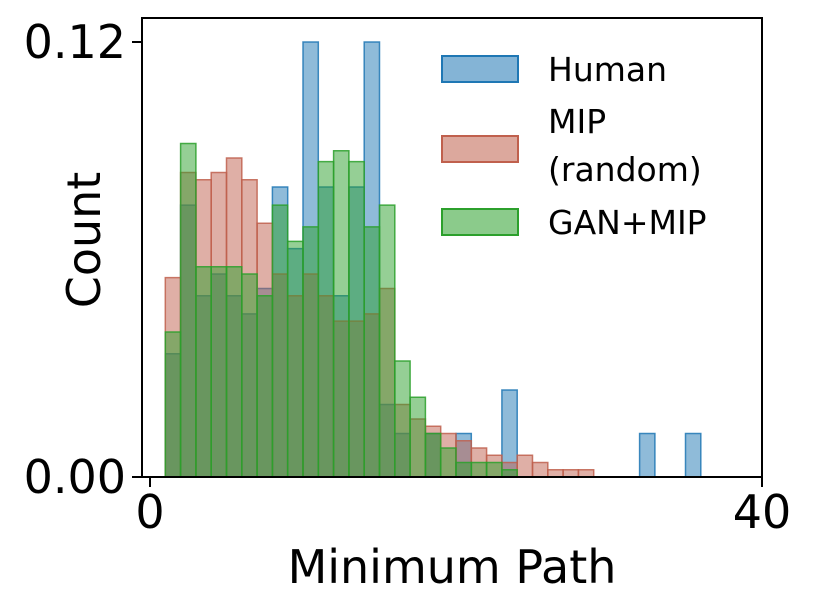 This screenshot has width=814, height=610. I want to click on y-axis: 0.12 0.00 Count, so click(83, 259).